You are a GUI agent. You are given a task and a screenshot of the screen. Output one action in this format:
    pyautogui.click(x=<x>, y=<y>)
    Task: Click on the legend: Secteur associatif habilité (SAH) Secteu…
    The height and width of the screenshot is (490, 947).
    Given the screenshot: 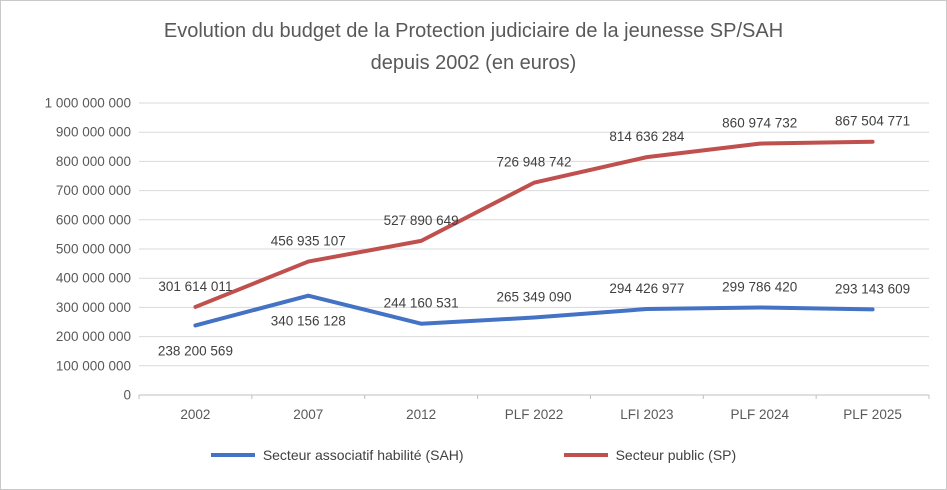 What is the action you would take?
    pyautogui.click(x=473, y=455)
    